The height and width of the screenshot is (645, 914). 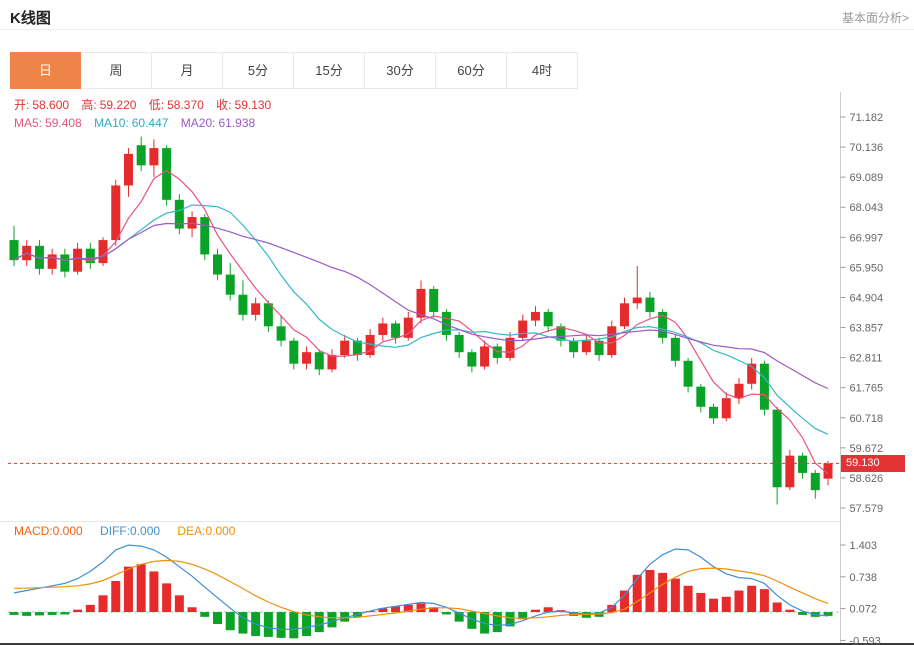 I want to click on macd-bars-group, so click(x=421, y=601).